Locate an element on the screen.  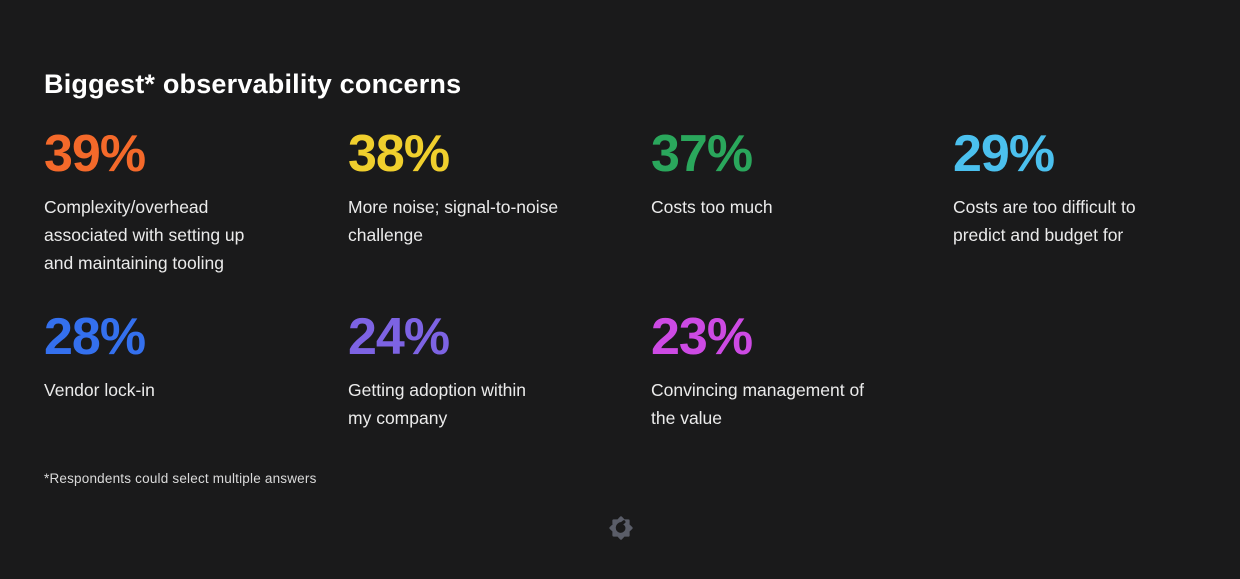
stat-label: Vendor lock-in is located at coordinates (99, 390).